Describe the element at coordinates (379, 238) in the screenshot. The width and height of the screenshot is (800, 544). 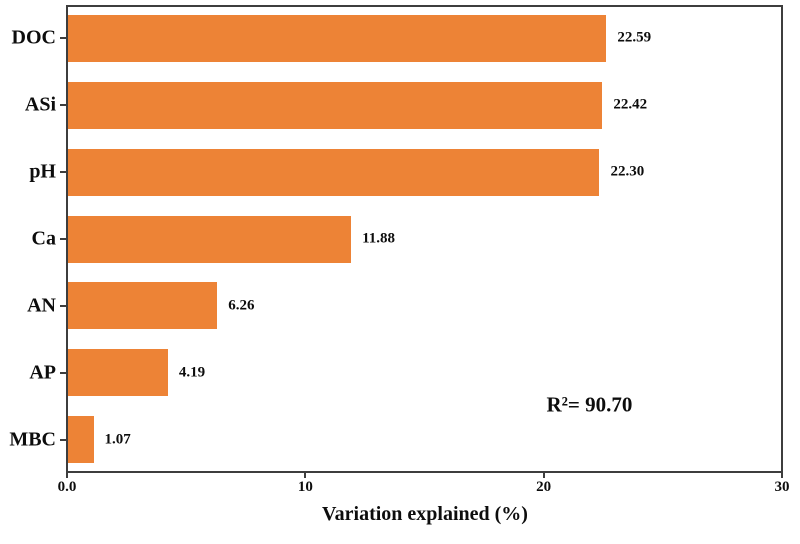
I see `bar-value-label: 11.88` at that location.